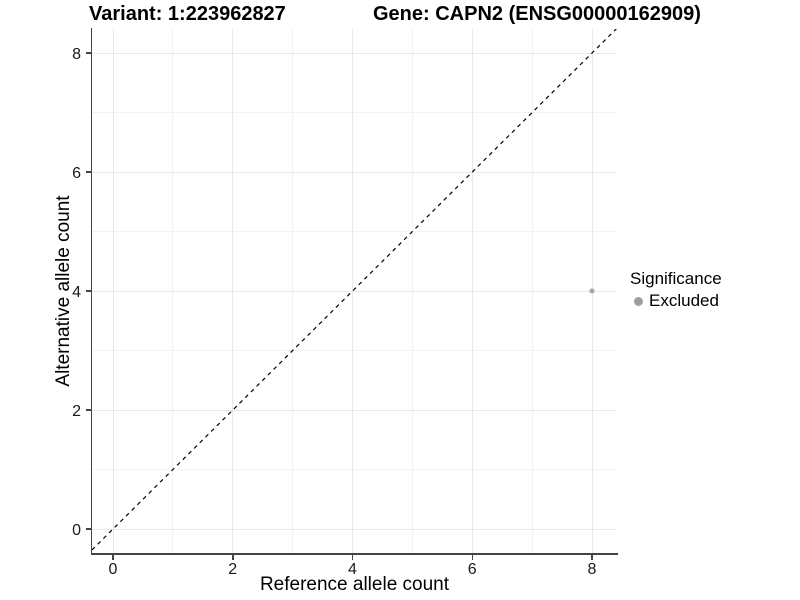 Image resolution: width=800 pixels, height=600 pixels. I want to click on x-tick-label: 2, so click(233, 569).